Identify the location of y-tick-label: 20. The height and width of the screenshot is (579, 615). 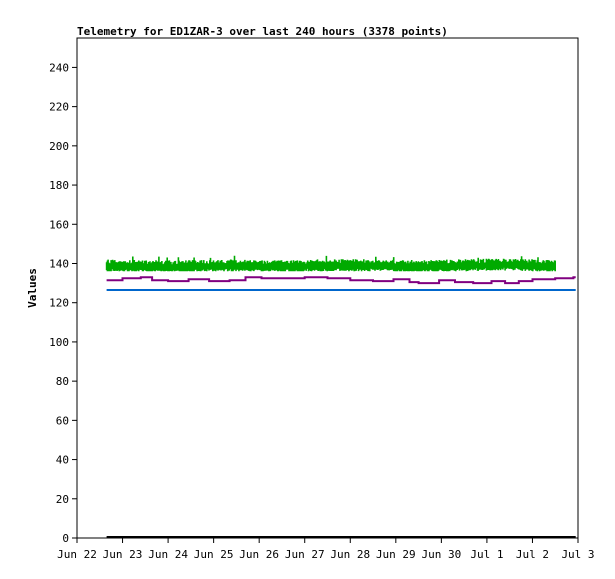
(62, 499).